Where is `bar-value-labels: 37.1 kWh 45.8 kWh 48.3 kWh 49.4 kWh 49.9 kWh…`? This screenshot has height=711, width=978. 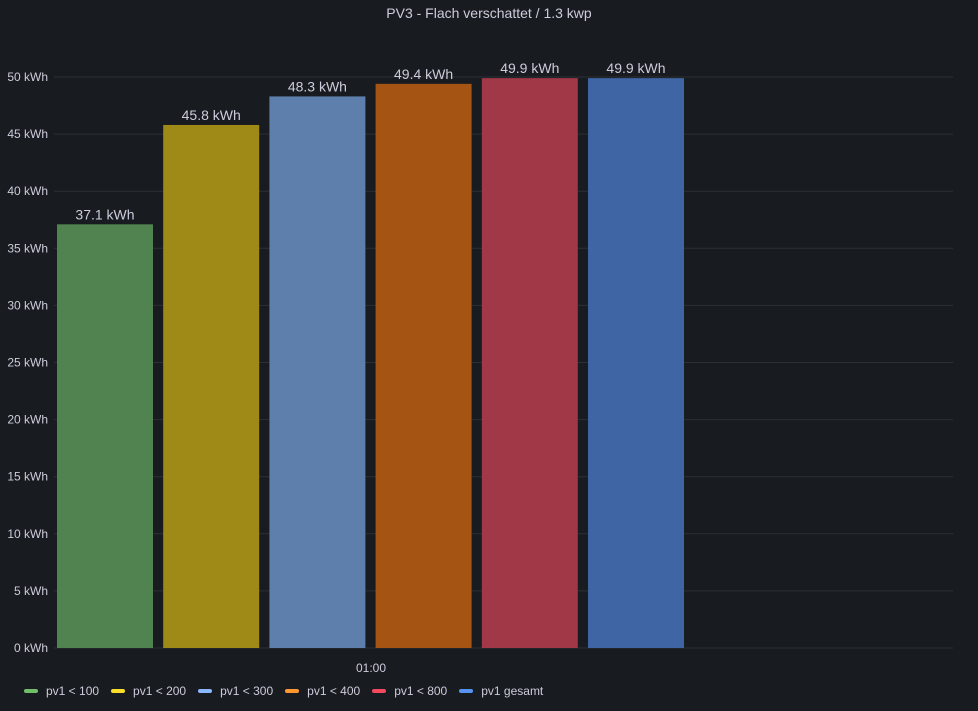
bar-value-labels: 37.1 kWh 45.8 kWh 48.3 kWh 49.4 kWh 49.9 kWh… is located at coordinates (370, 141).